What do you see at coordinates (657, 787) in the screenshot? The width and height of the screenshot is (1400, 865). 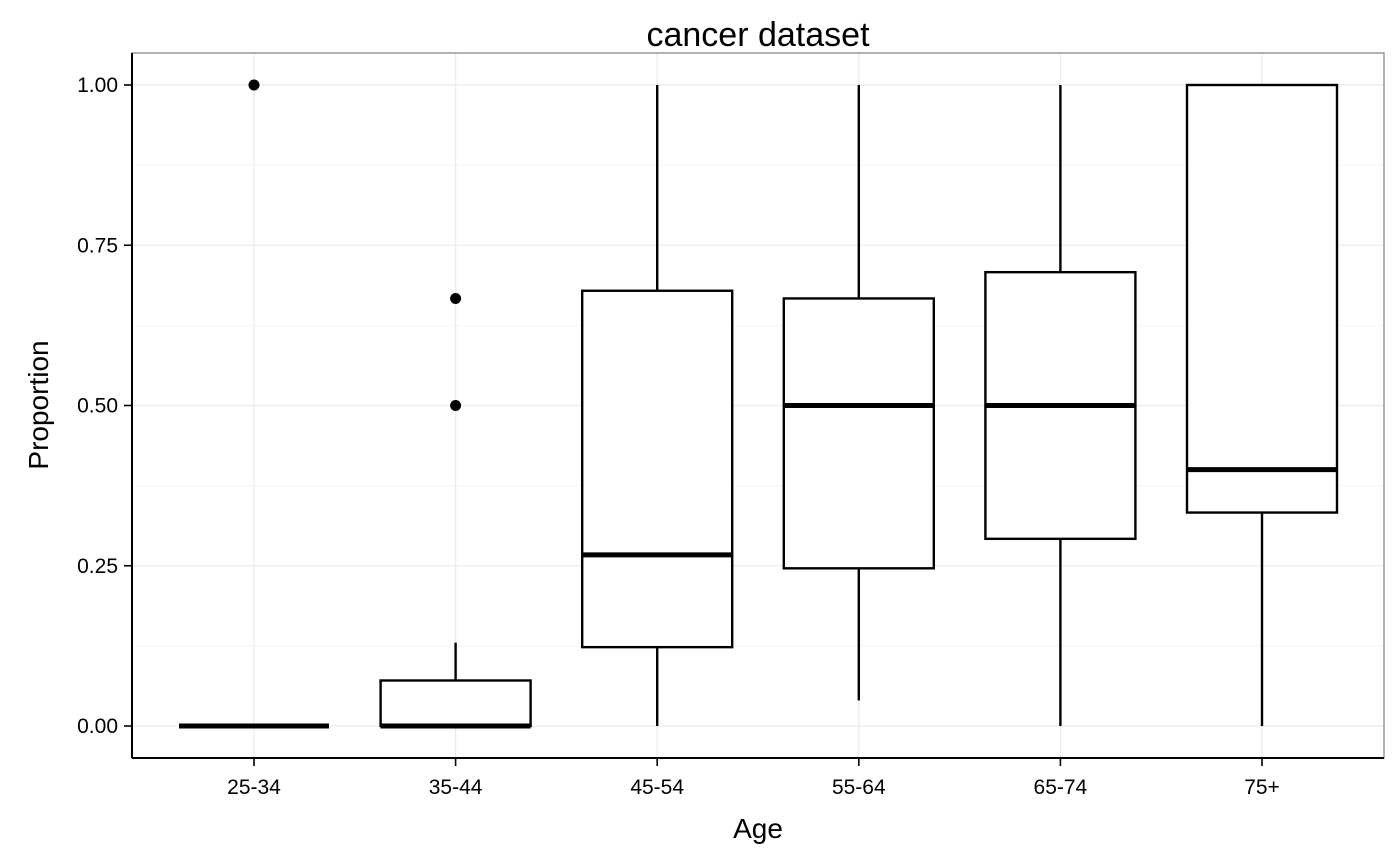 I see `x-tick-label: 45-54` at bounding box center [657, 787].